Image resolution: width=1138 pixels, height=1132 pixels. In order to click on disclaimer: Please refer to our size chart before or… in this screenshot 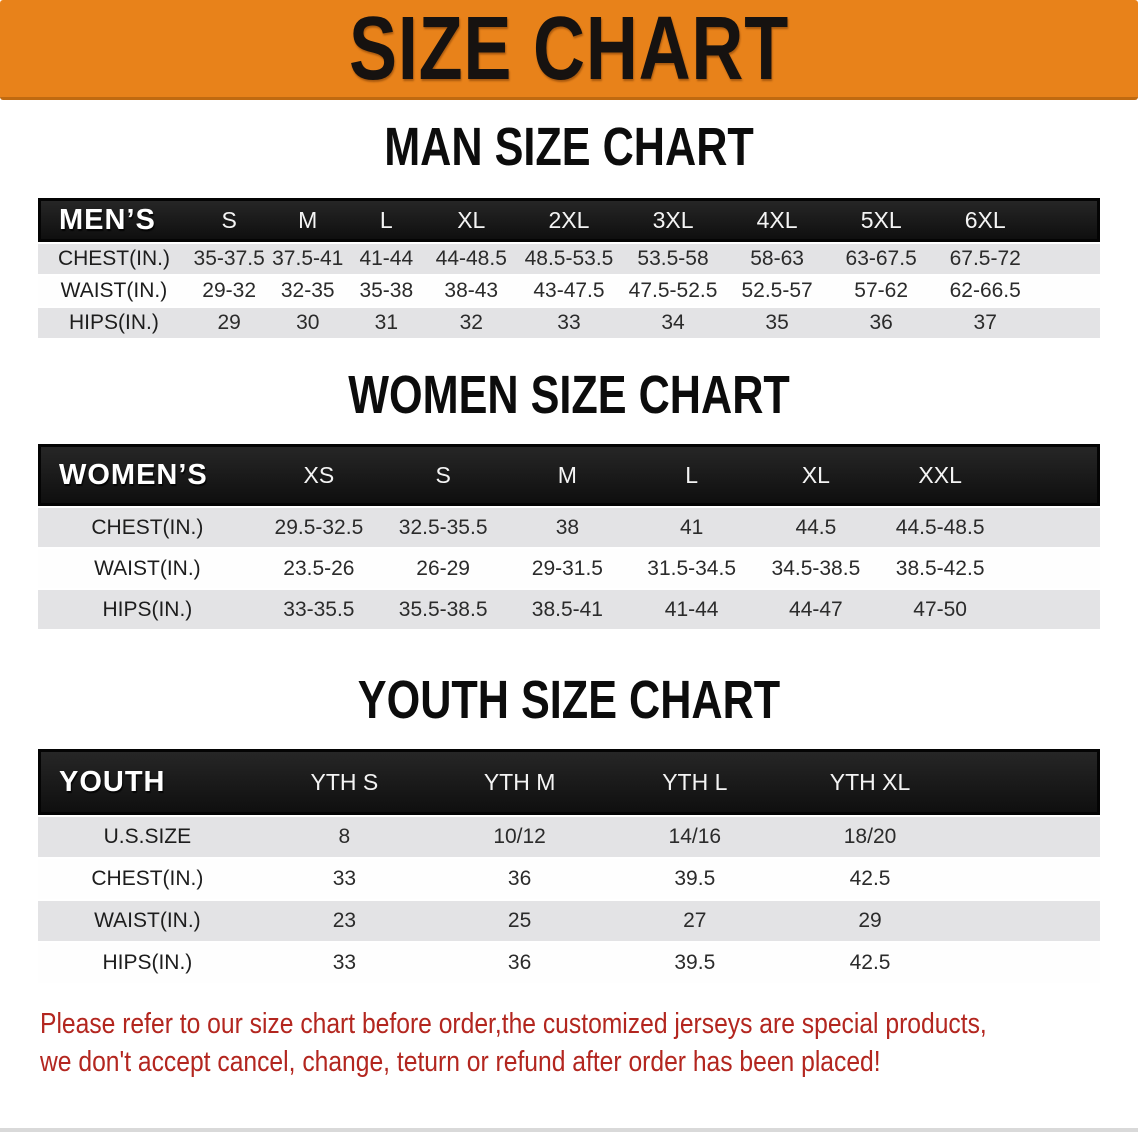, I will do `click(589, 1043)`.